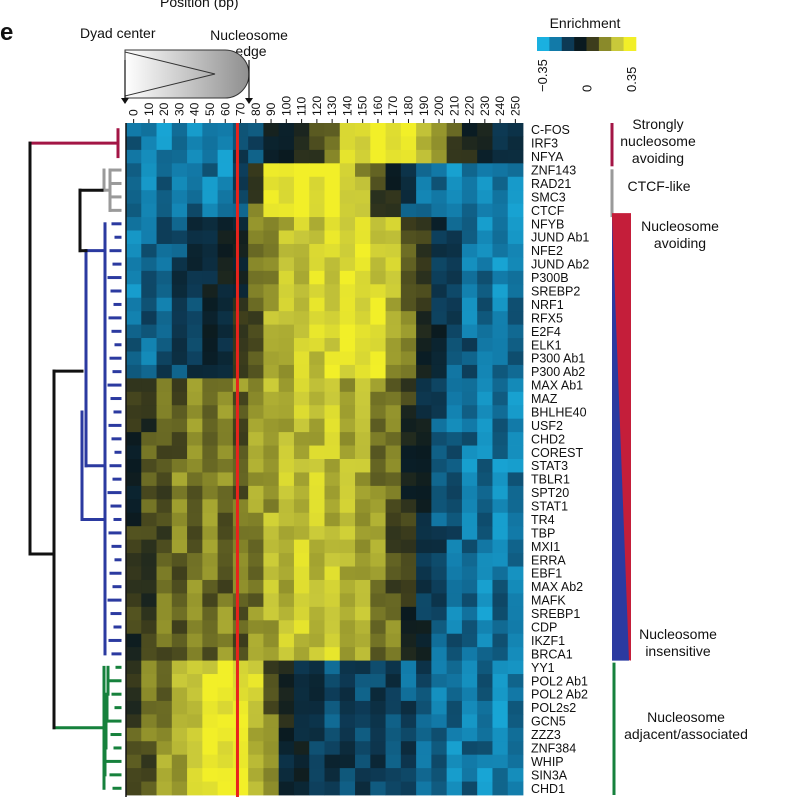 This screenshot has height=807, width=785. Describe the element at coordinates (548, 789) in the screenshot. I see `row-label: CHD1` at that location.